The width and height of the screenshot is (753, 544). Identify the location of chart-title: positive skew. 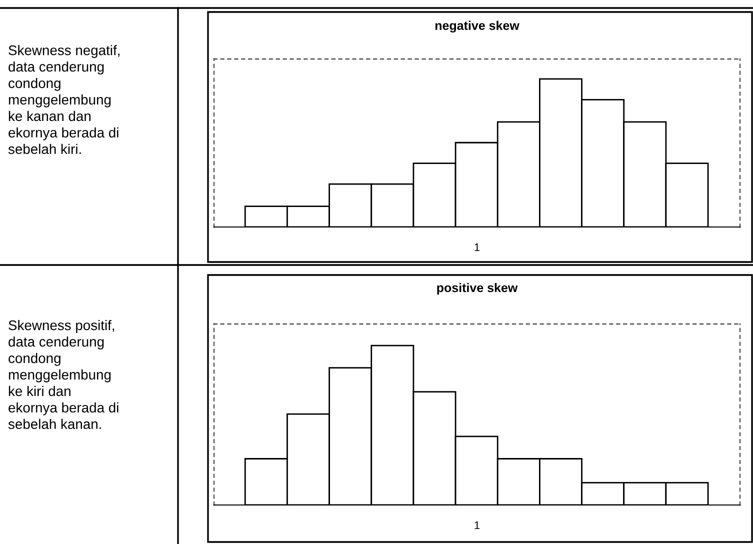
(477, 288).